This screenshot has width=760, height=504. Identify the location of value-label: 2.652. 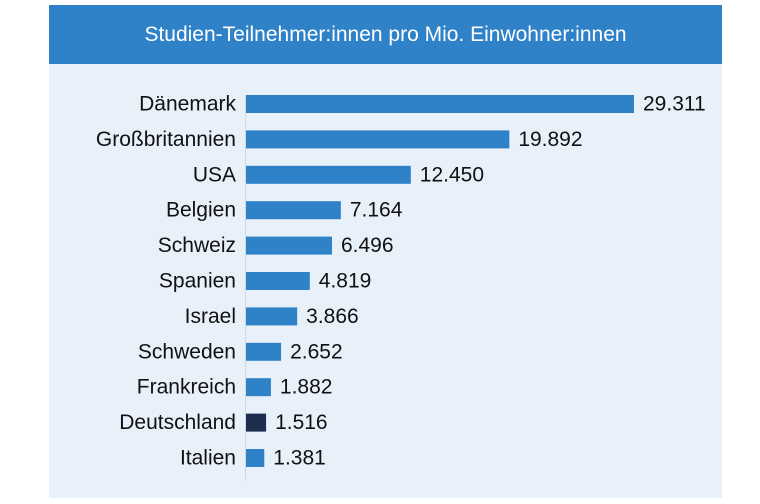
(316, 351).